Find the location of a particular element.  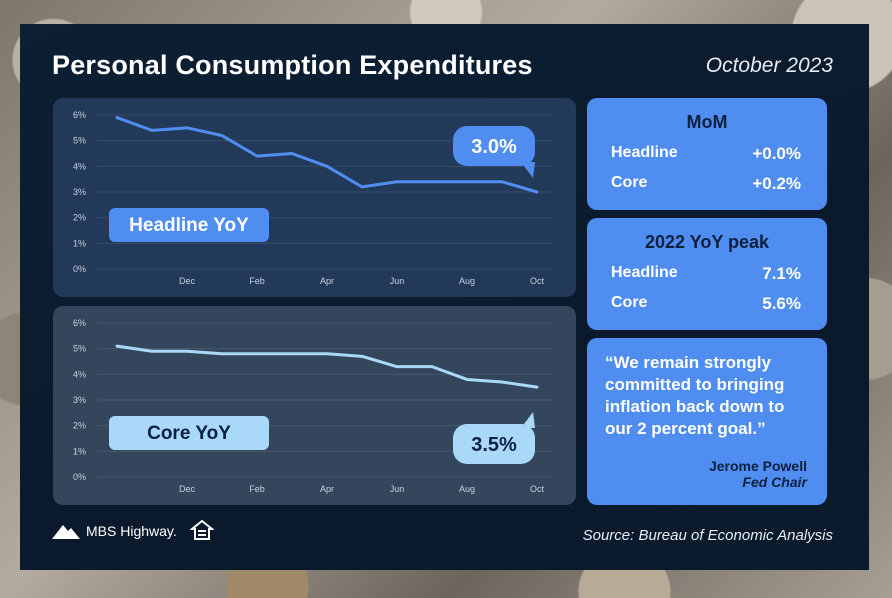

peak-headline-label: Headline is located at coordinates (644, 272).